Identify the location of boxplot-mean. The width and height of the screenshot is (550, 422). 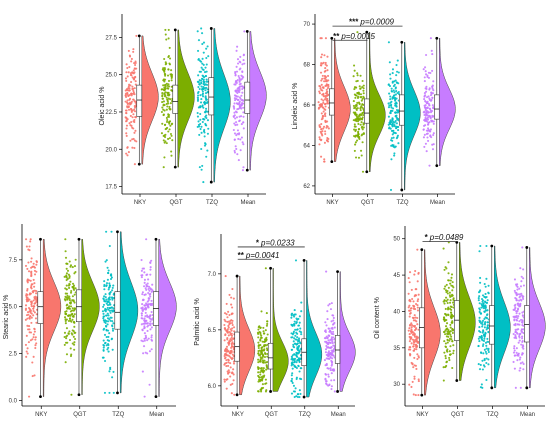
(247, 97).